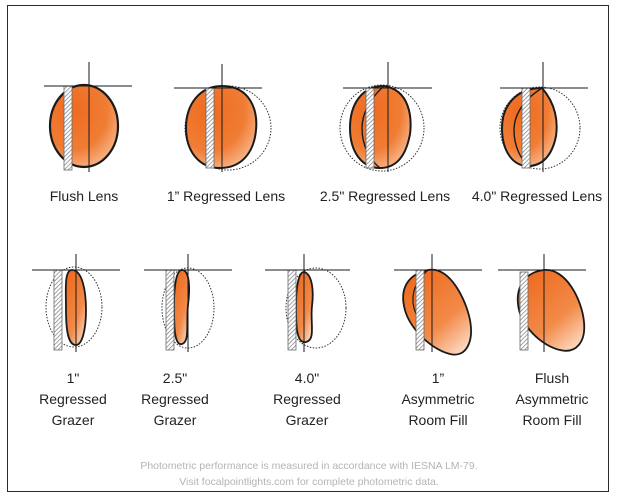  I want to click on flush-lens-diagram, so click(88, 117).